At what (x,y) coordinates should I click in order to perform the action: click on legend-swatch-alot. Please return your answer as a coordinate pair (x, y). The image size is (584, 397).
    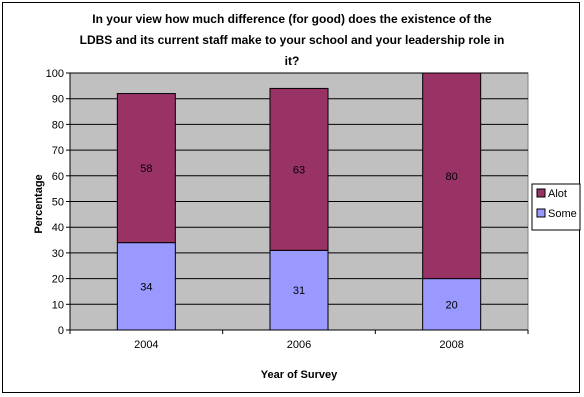
    Looking at the image, I should click on (541, 193).